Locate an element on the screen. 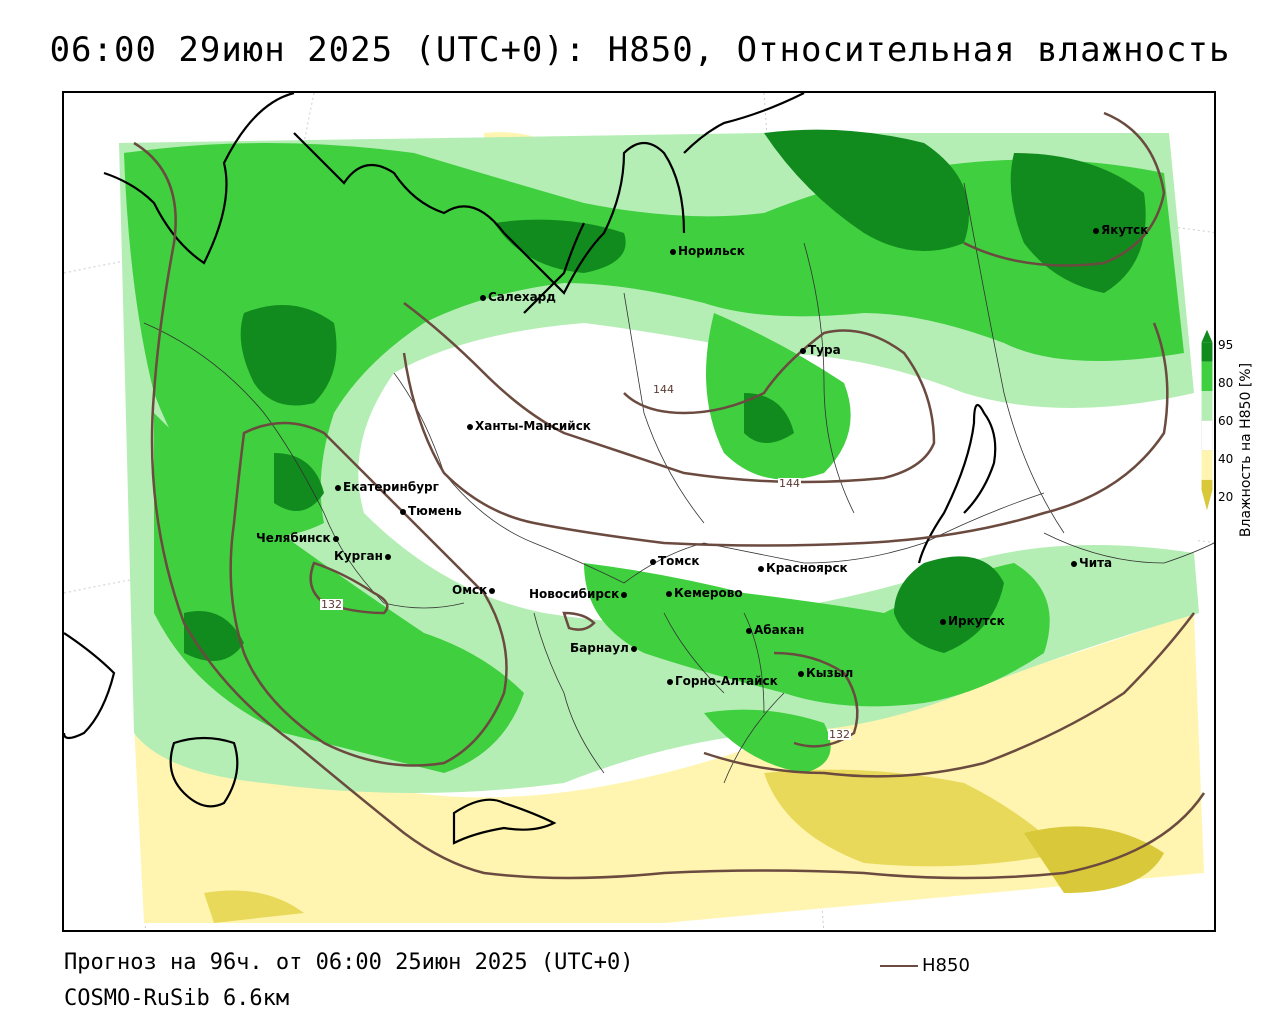  legend-arrow-bottom is located at coordinates (1207, 500).